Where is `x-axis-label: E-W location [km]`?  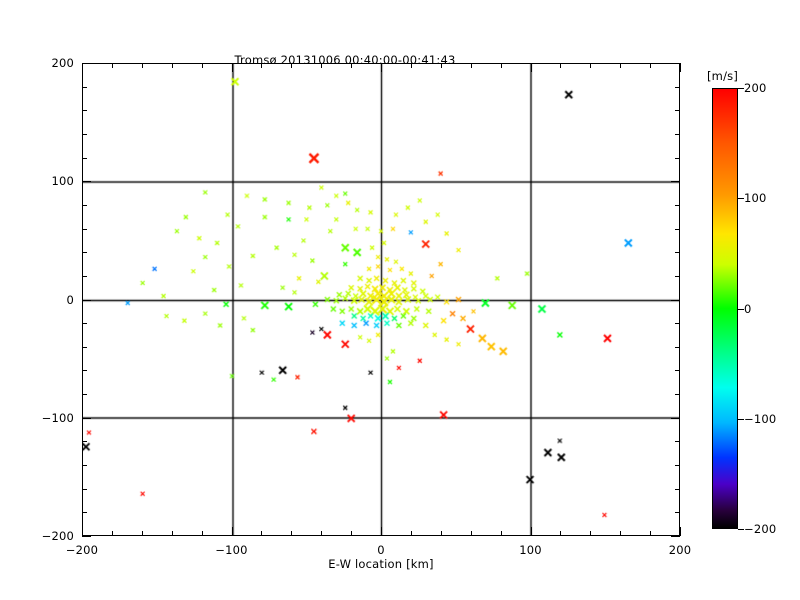
x-axis-label: E-W location [km] is located at coordinates (381, 564).